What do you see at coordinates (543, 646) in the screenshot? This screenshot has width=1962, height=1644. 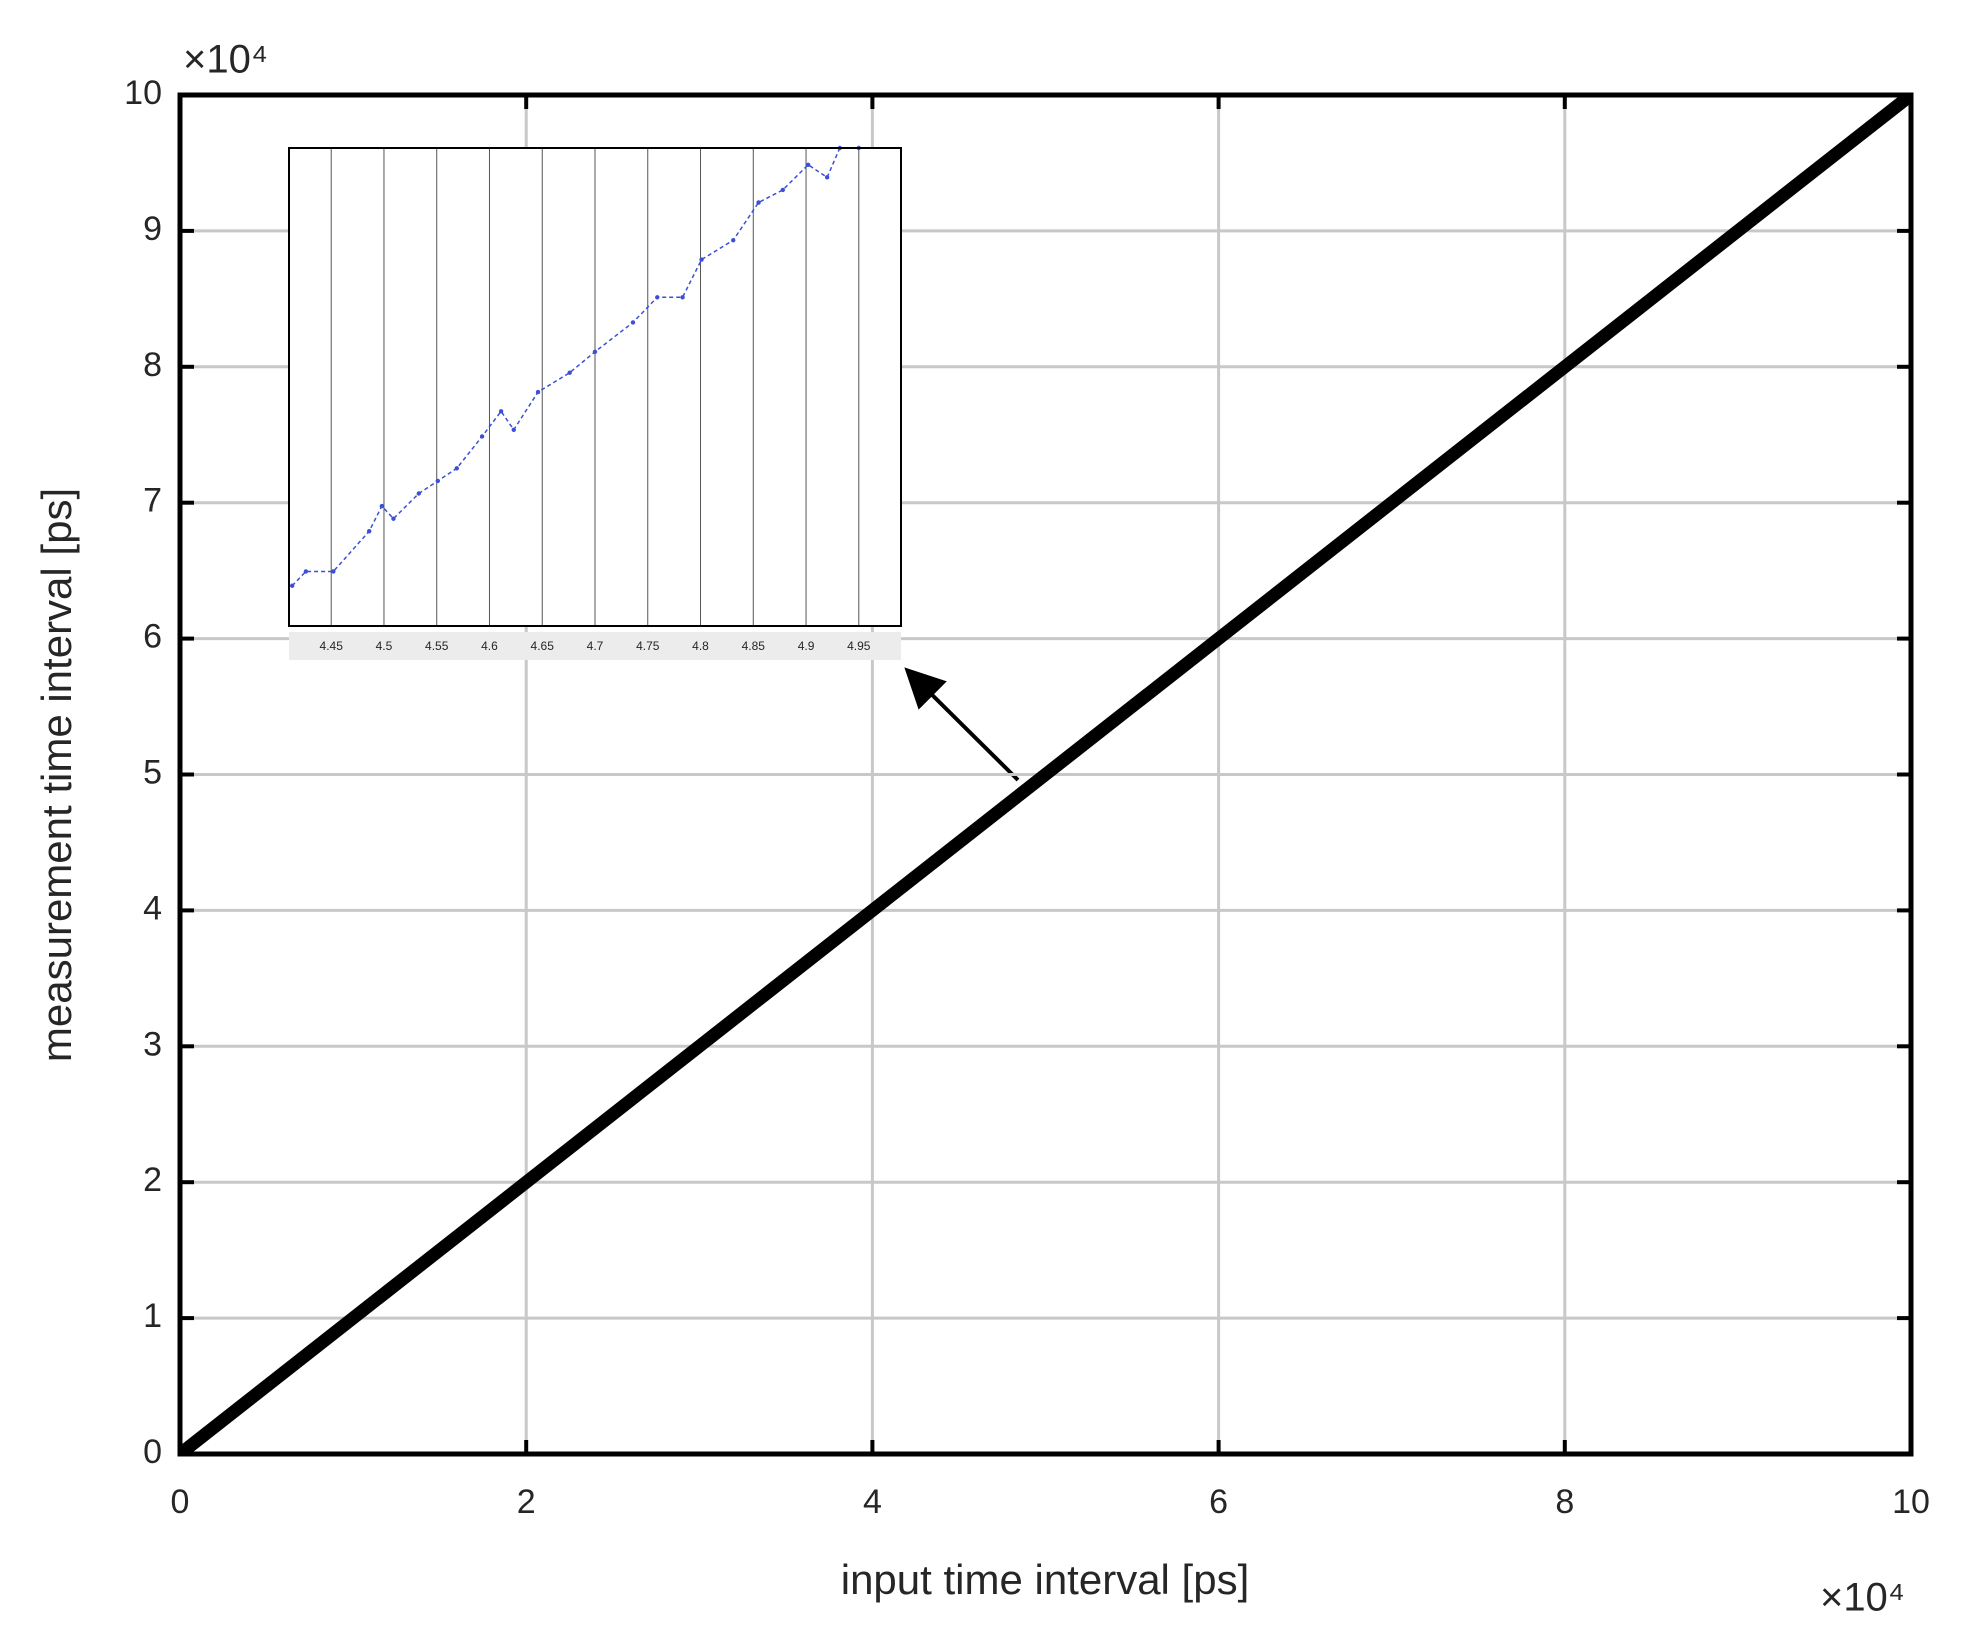 I see `x-tick-label: 4.65` at bounding box center [543, 646].